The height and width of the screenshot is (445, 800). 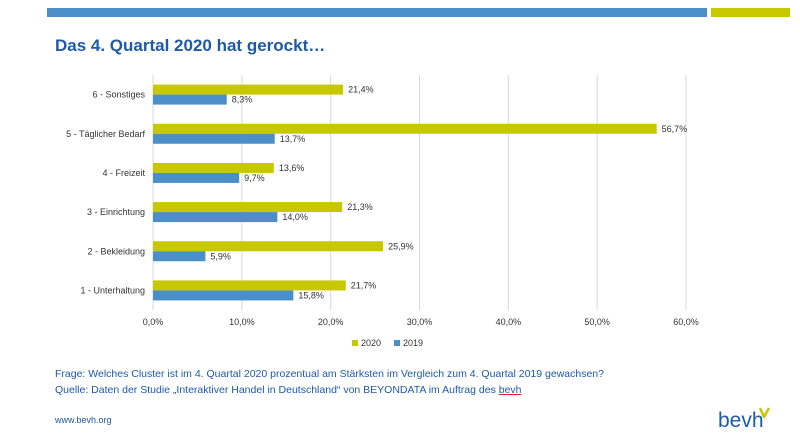 What do you see at coordinates (331, 322) in the screenshot?
I see `x-tick-label: 20,0%` at bounding box center [331, 322].